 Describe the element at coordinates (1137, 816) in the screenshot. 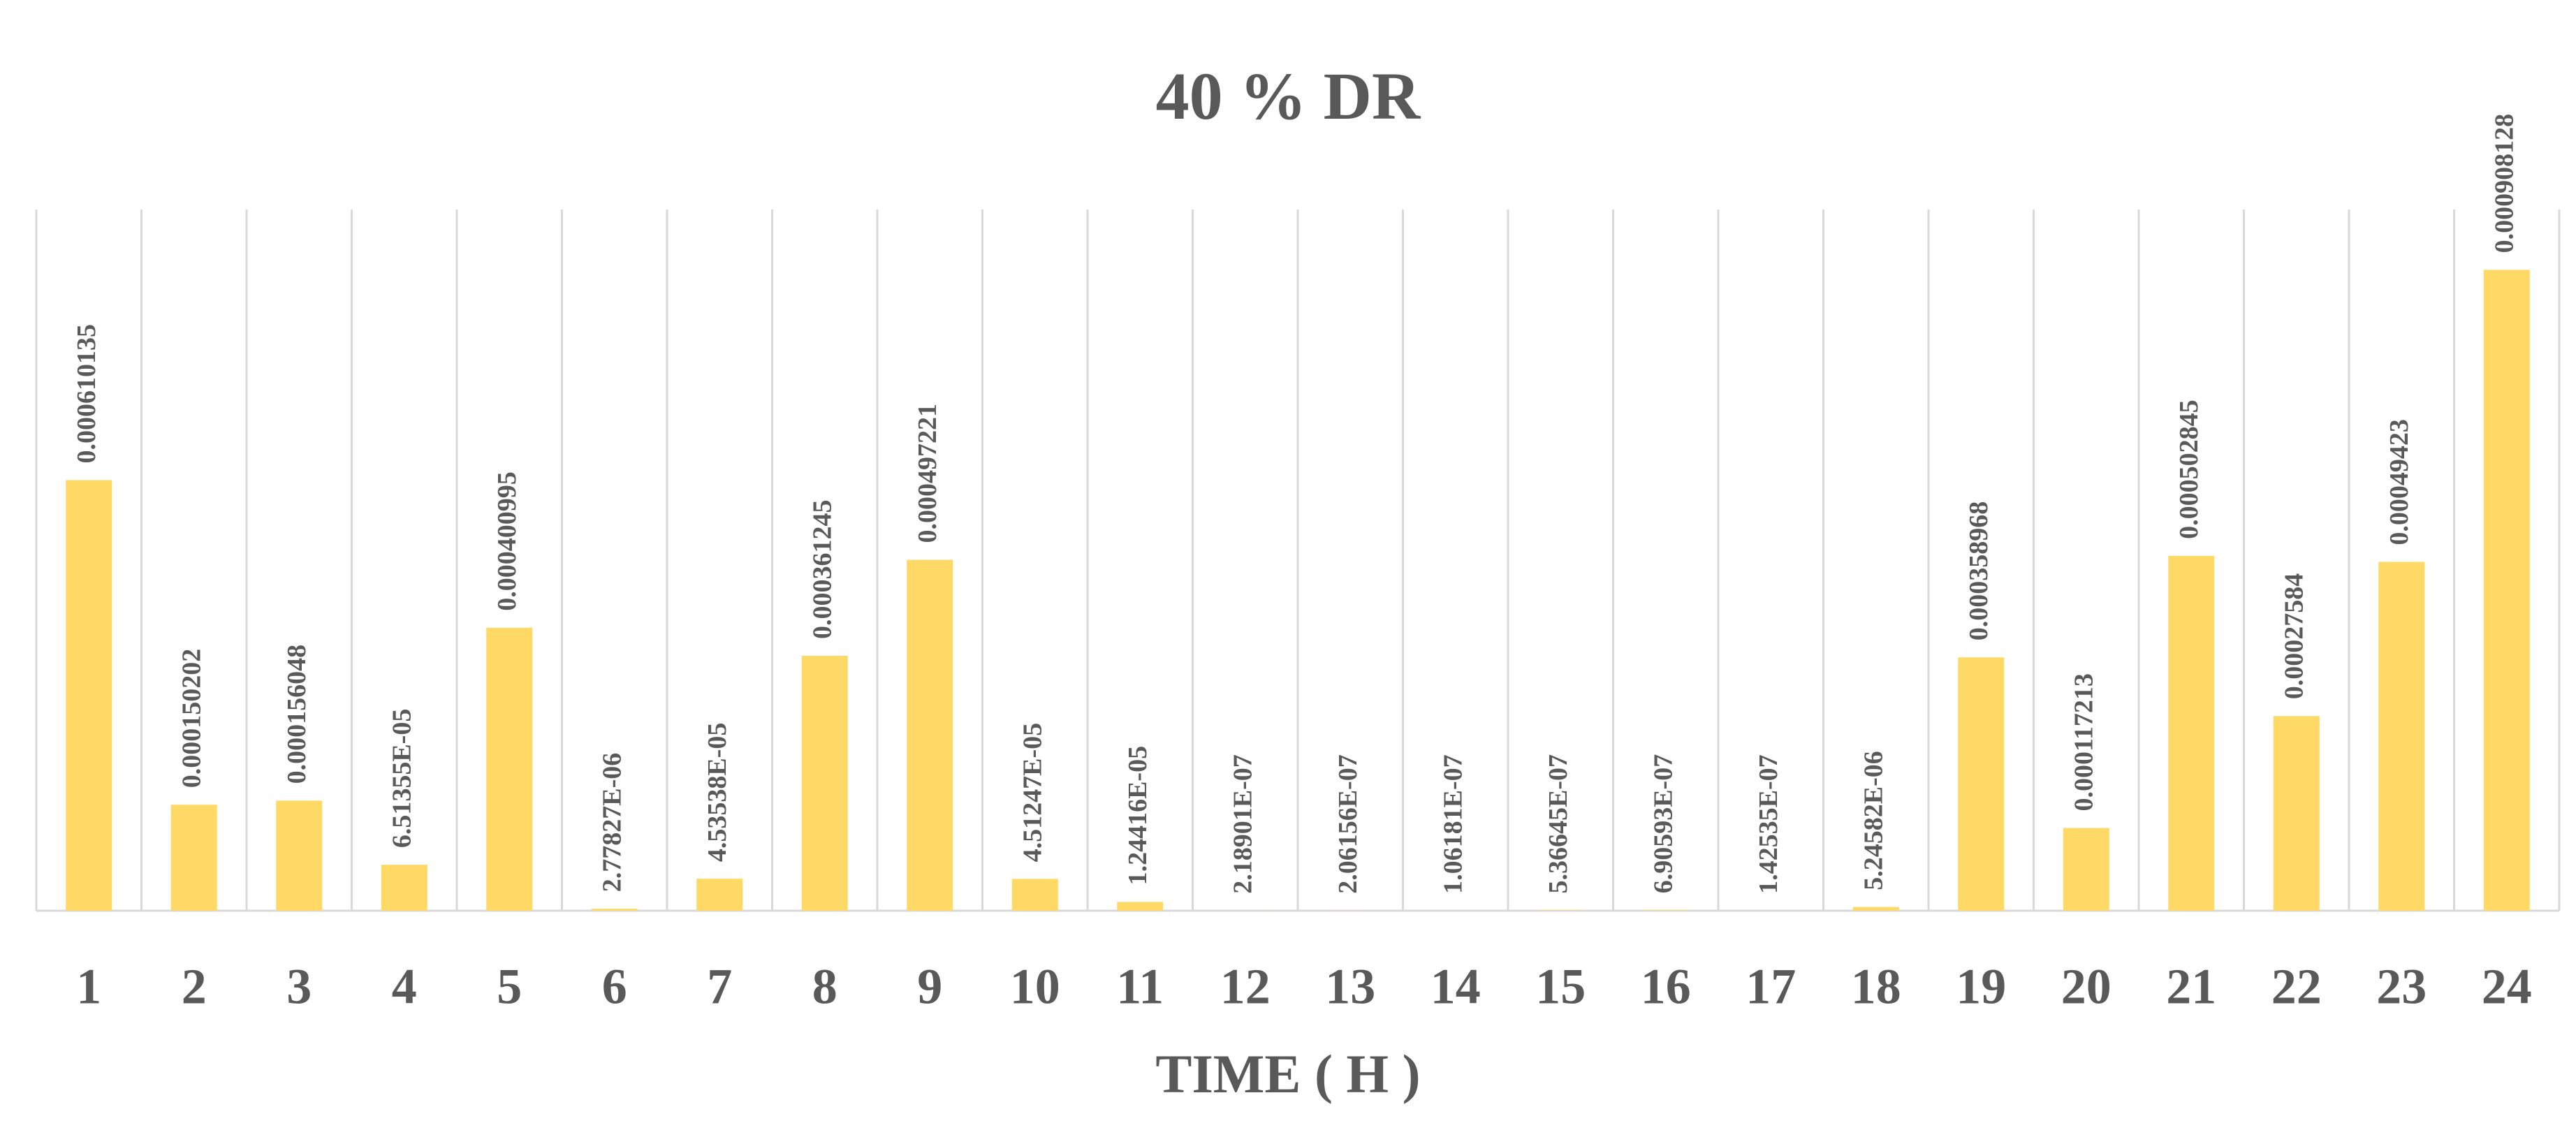

I see `data-label: 1.24416E-05` at that location.